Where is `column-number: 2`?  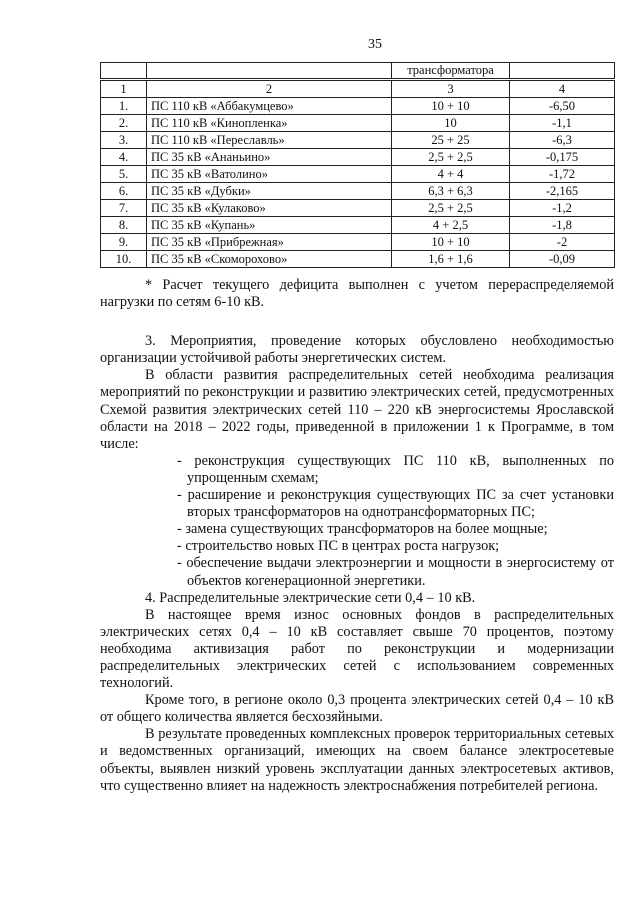 column-number: 2 is located at coordinates (269, 88).